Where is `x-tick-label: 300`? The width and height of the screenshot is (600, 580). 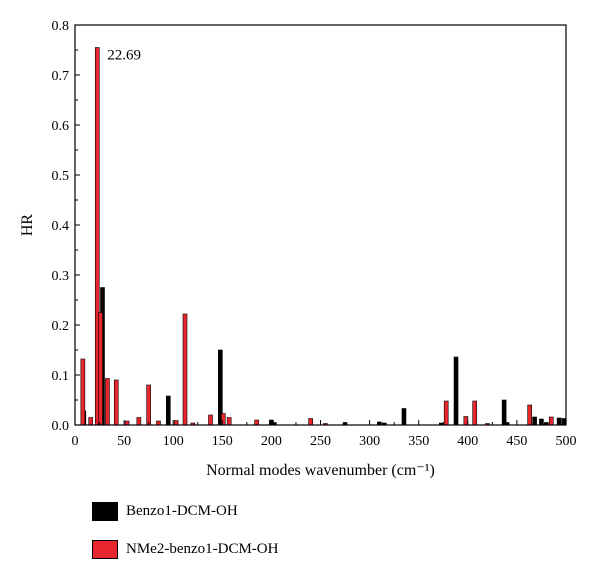 x-tick-label: 300 is located at coordinates (369, 441).